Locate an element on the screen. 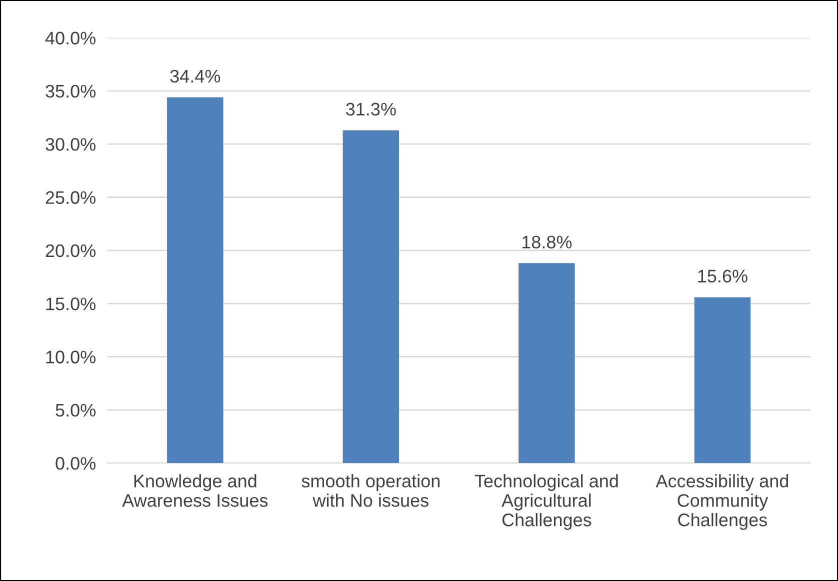  y-tick-label: 0.0% is located at coordinates (76, 463).